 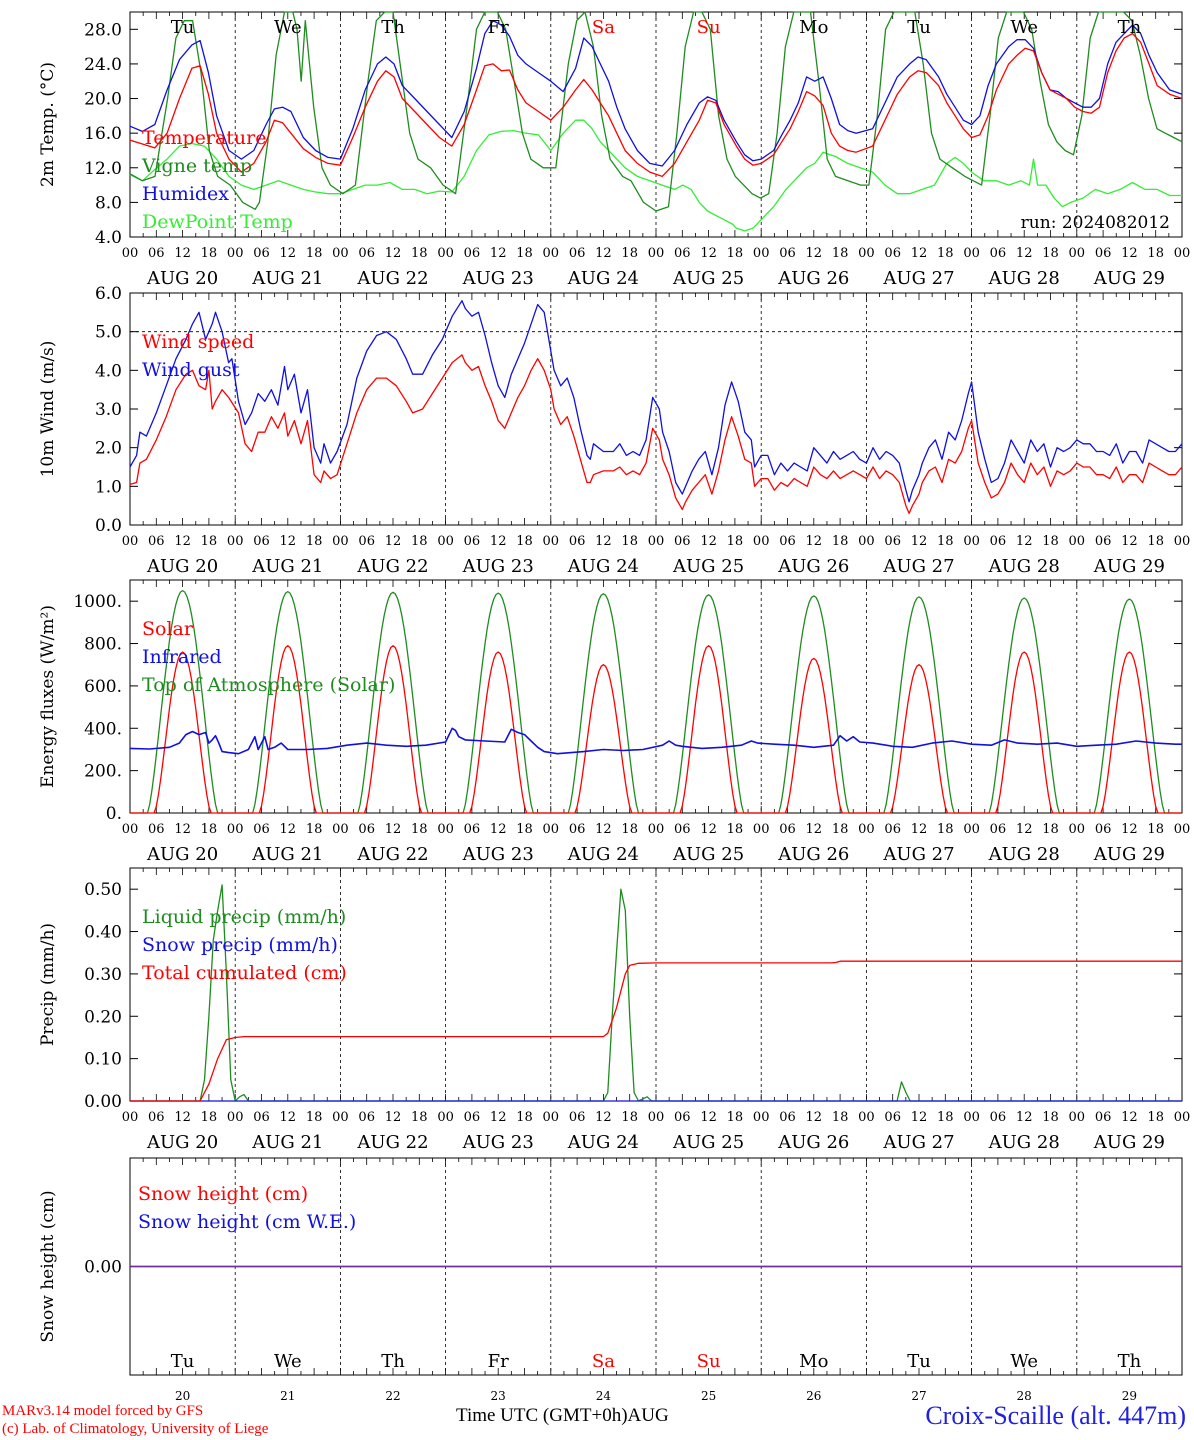 What do you see at coordinates (191, 370) in the screenshot?
I see `legend-wind-gust: Wind gust` at bounding box center [191, 370].